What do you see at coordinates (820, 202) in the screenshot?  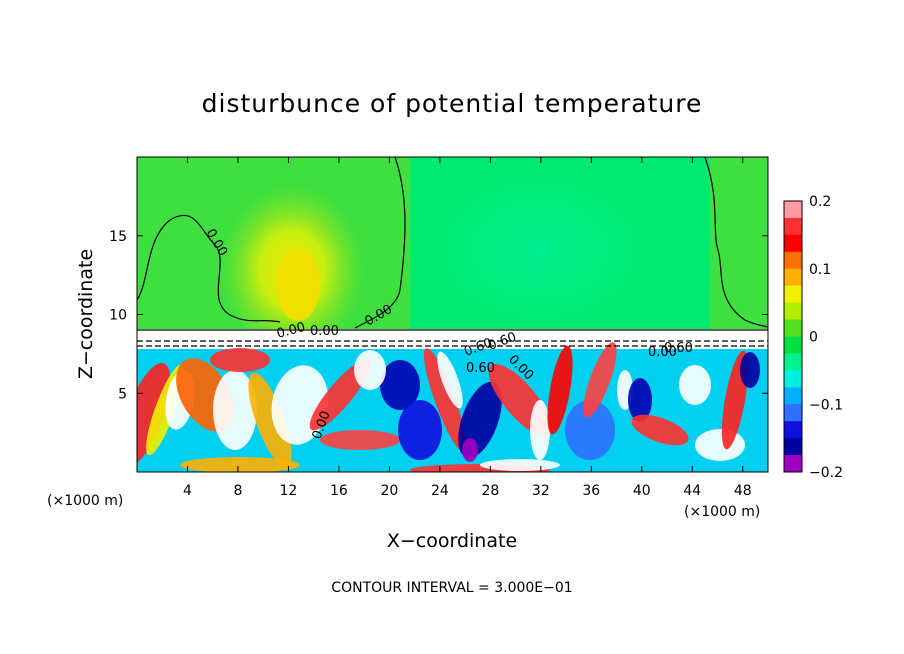 I see `colorbar-tick-label: 0.2` at bounding box center [820, 202].